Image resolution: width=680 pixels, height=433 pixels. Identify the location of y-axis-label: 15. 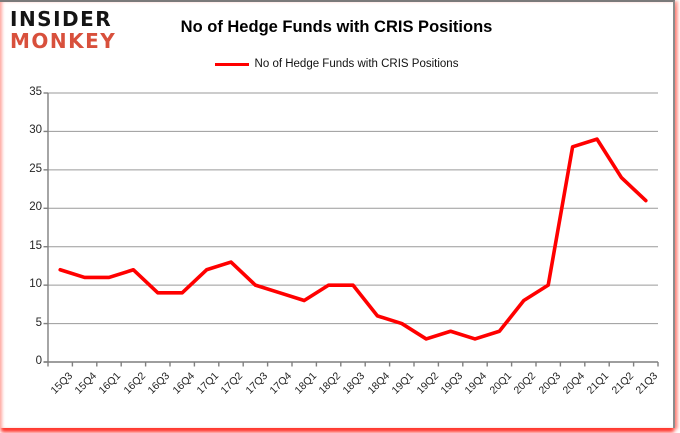
(35, 245).